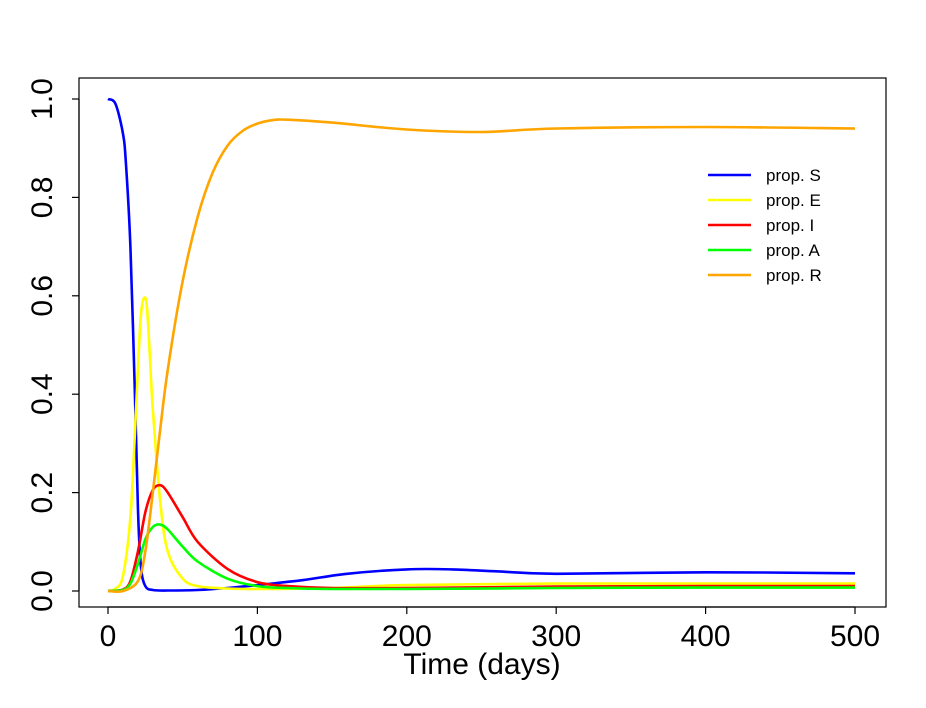 The width and height of the screenshot is (926, 708). I want to click on legend-label: prop. A, so click(793, 250).